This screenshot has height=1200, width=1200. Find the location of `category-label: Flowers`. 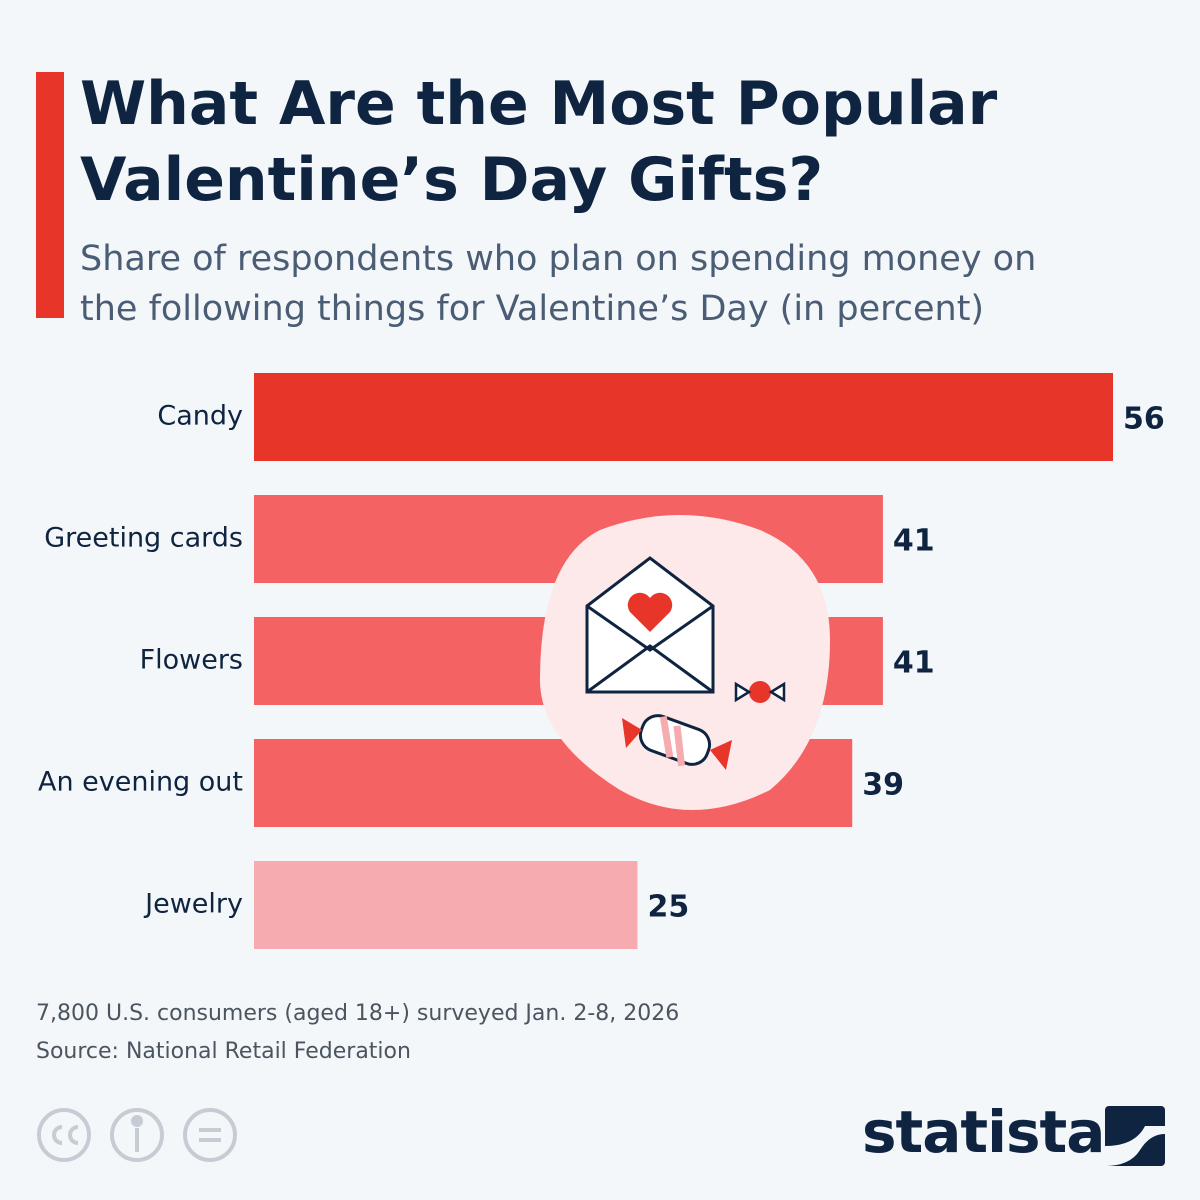

category-label: Flowers is located at coordinates (191, 660).